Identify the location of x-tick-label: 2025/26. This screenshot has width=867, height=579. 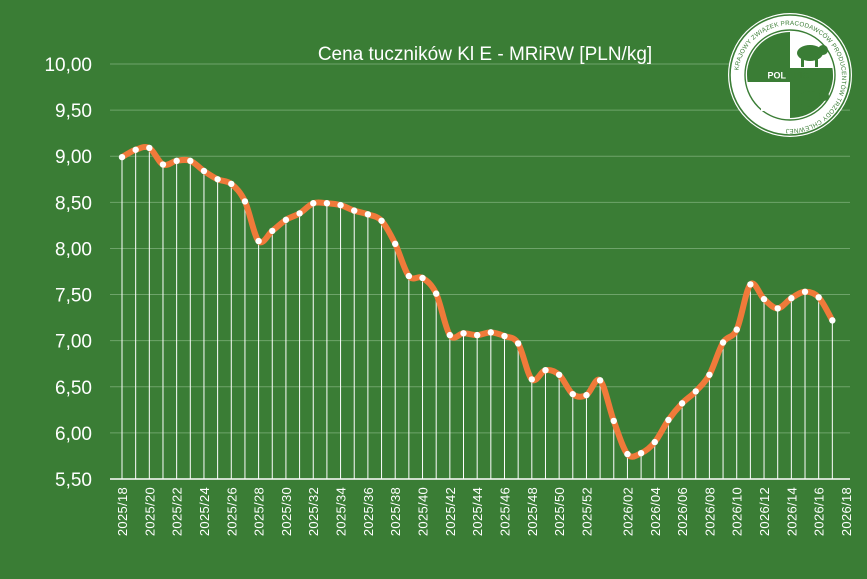
(231, 511).